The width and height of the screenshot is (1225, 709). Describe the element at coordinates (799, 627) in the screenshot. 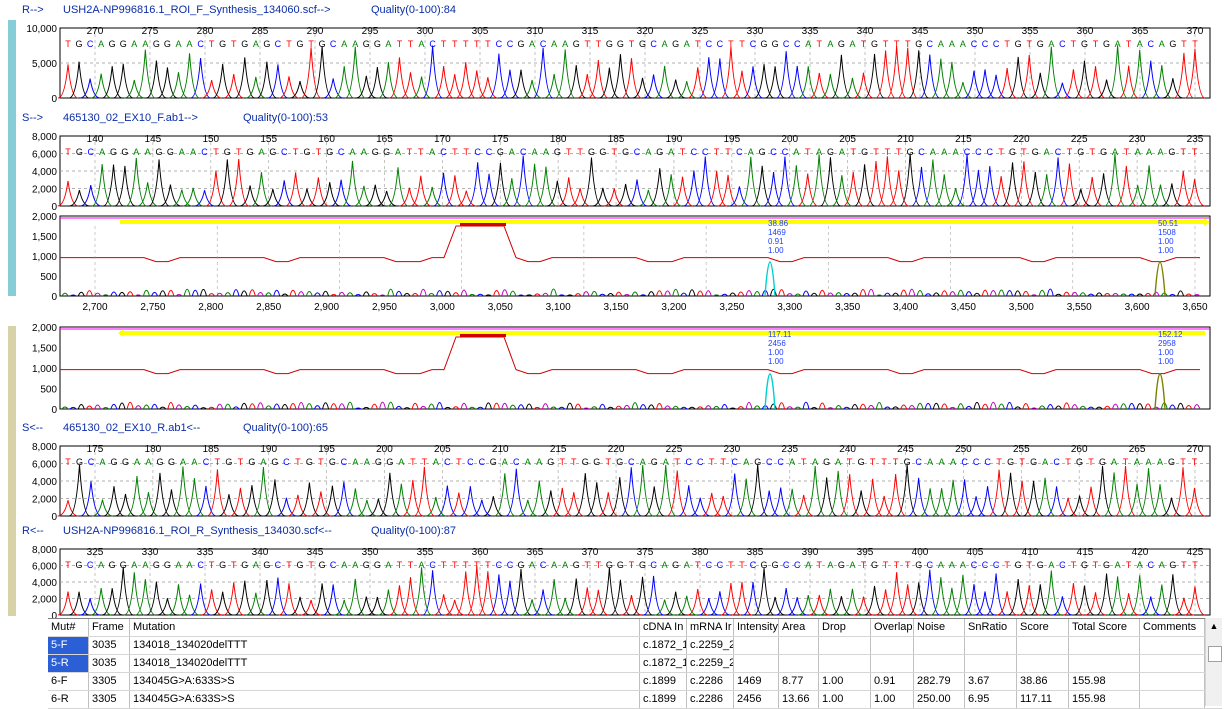

I see `header-area: Area` at that location.